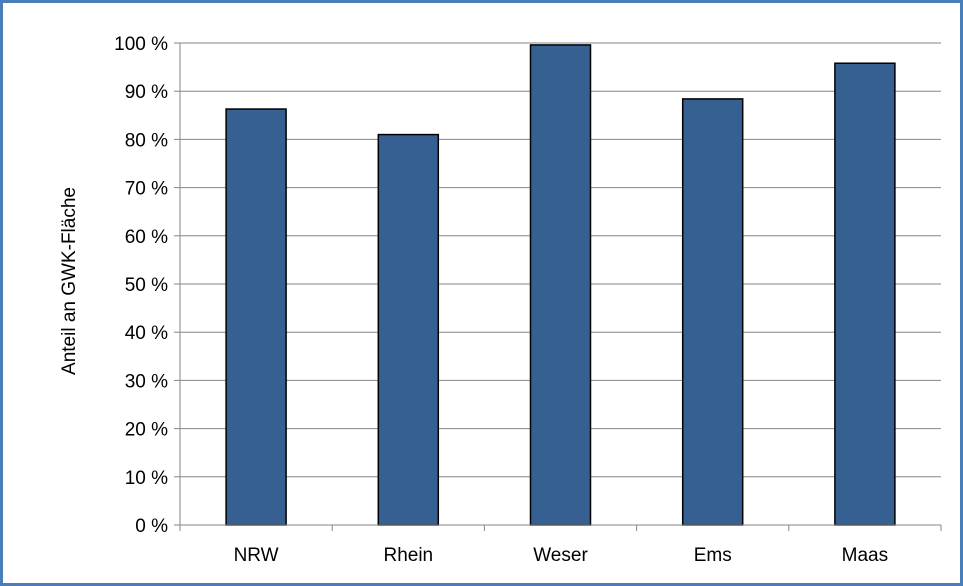 This screenshot has height=586, width=963. Describe the element at coordinates (256, 555) in the screenshot. I see `x-tick-label: NRW` at that location.